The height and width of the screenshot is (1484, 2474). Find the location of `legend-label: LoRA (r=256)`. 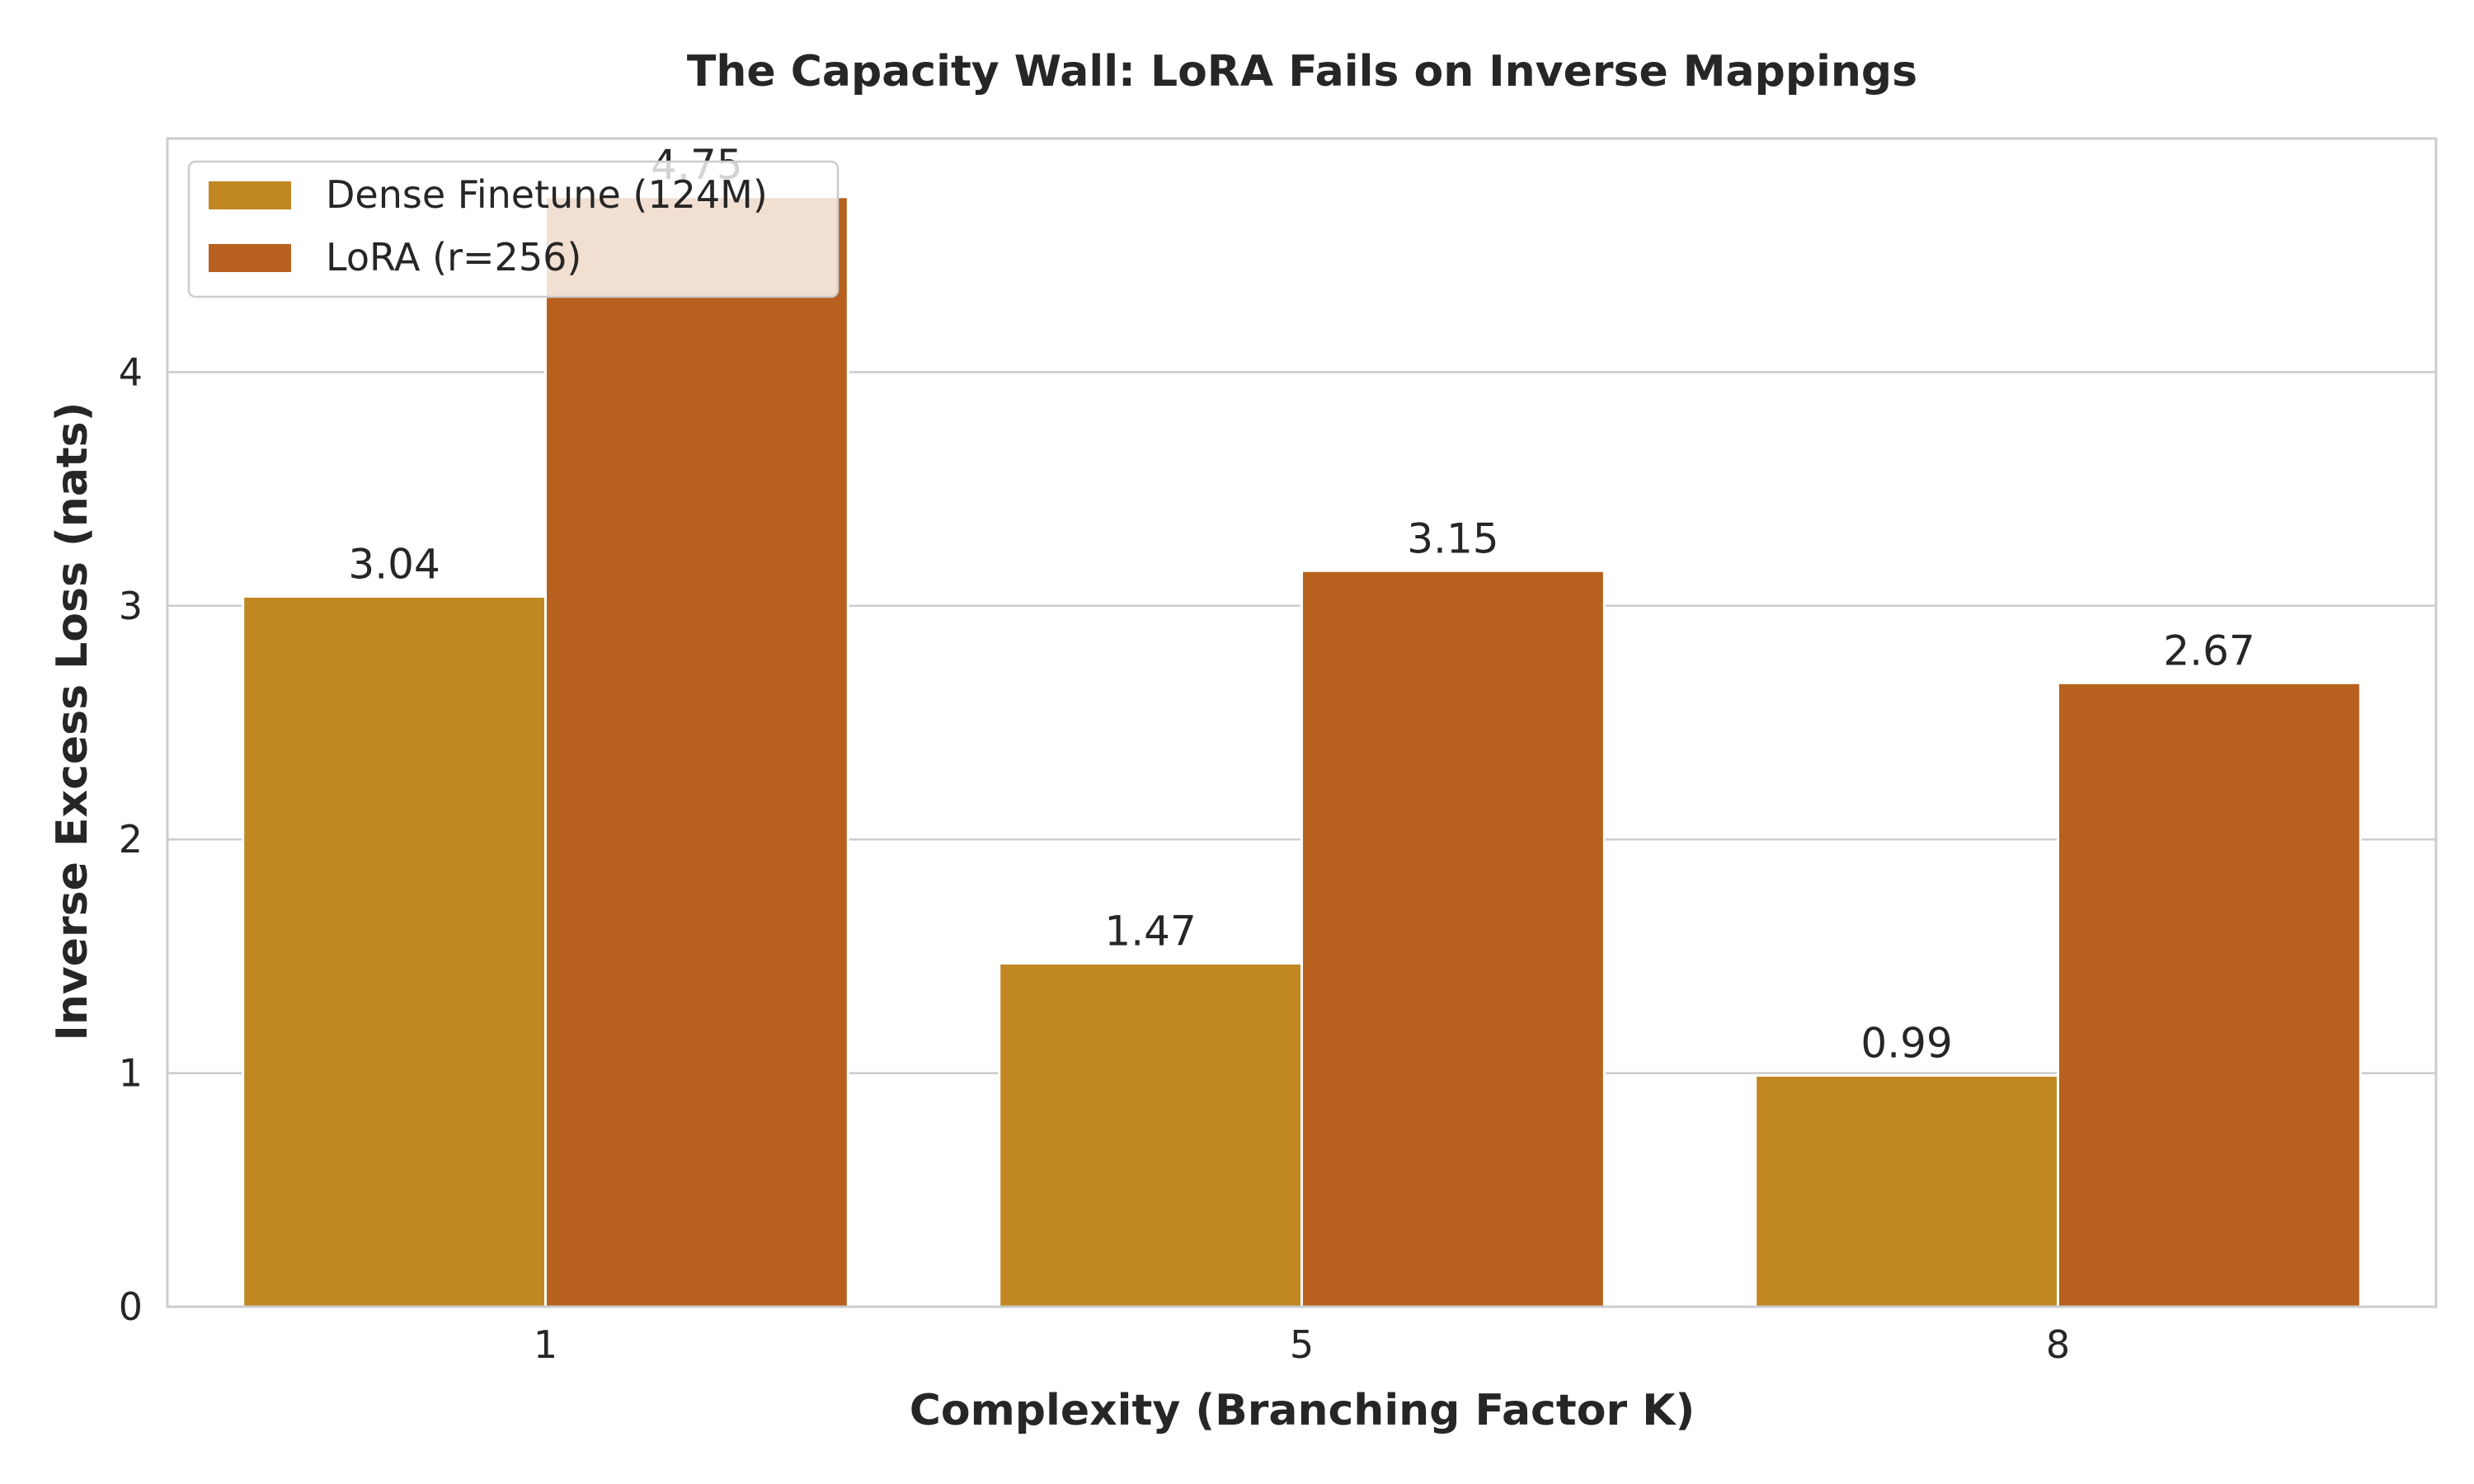

legend-label: LoRA (r=256) is located at coordinates (453, 257).